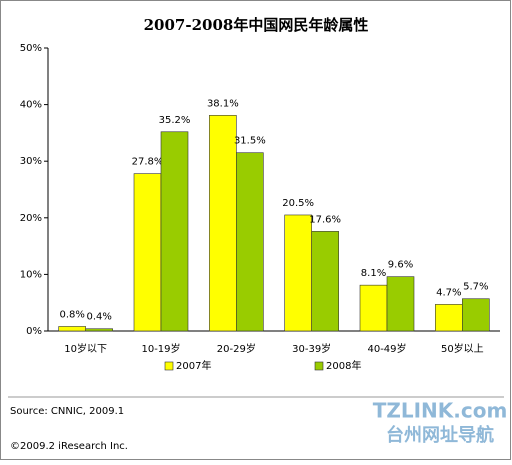  Describe the element at coordinates (31, 274) in the screenshot. I see `y-tick-label: 10%` at that location.